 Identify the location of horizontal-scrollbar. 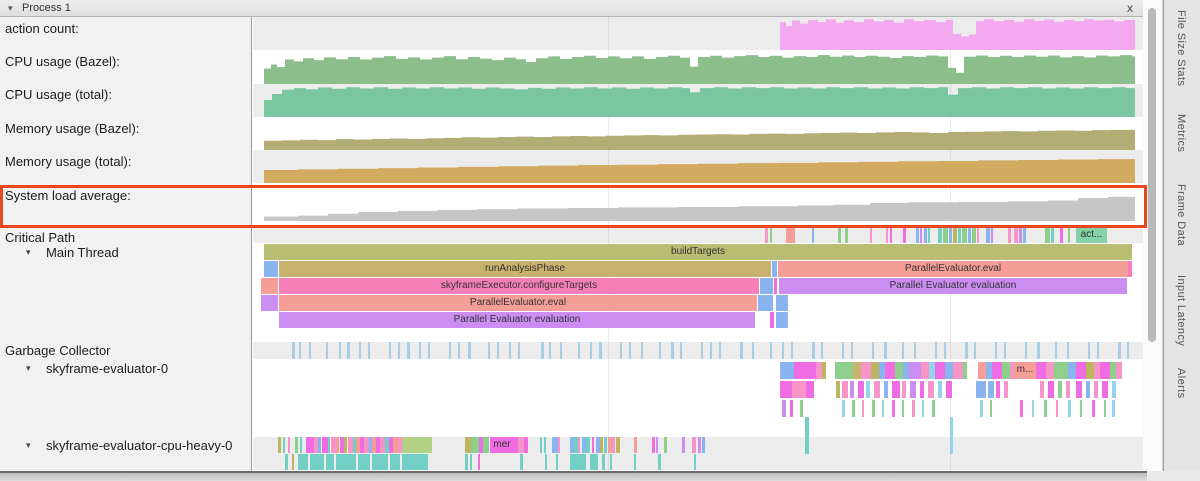
(600, 476).